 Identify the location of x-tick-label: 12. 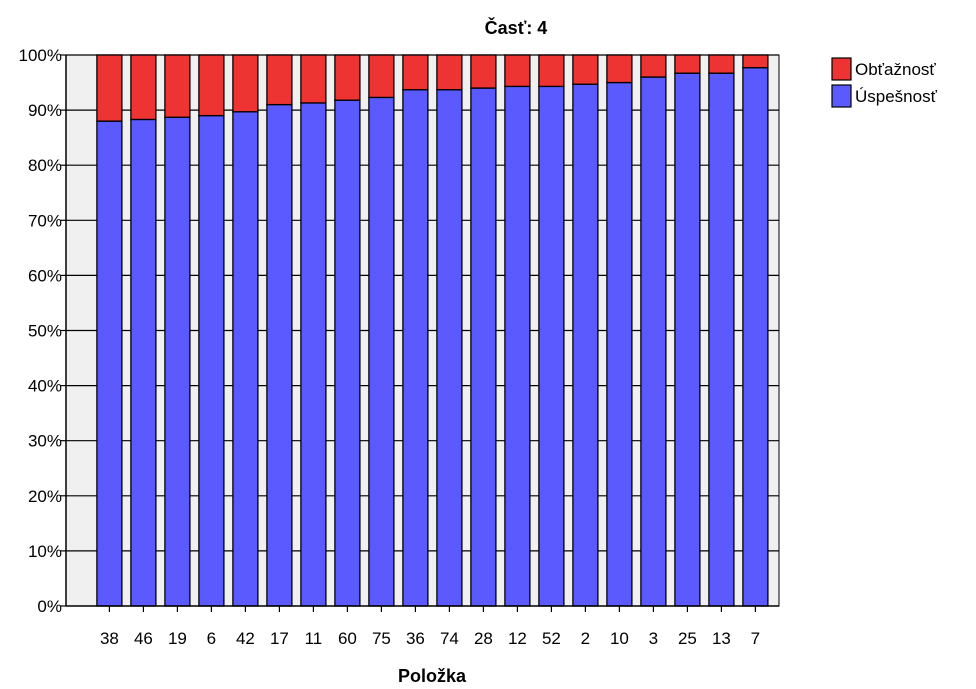
(517, 638).